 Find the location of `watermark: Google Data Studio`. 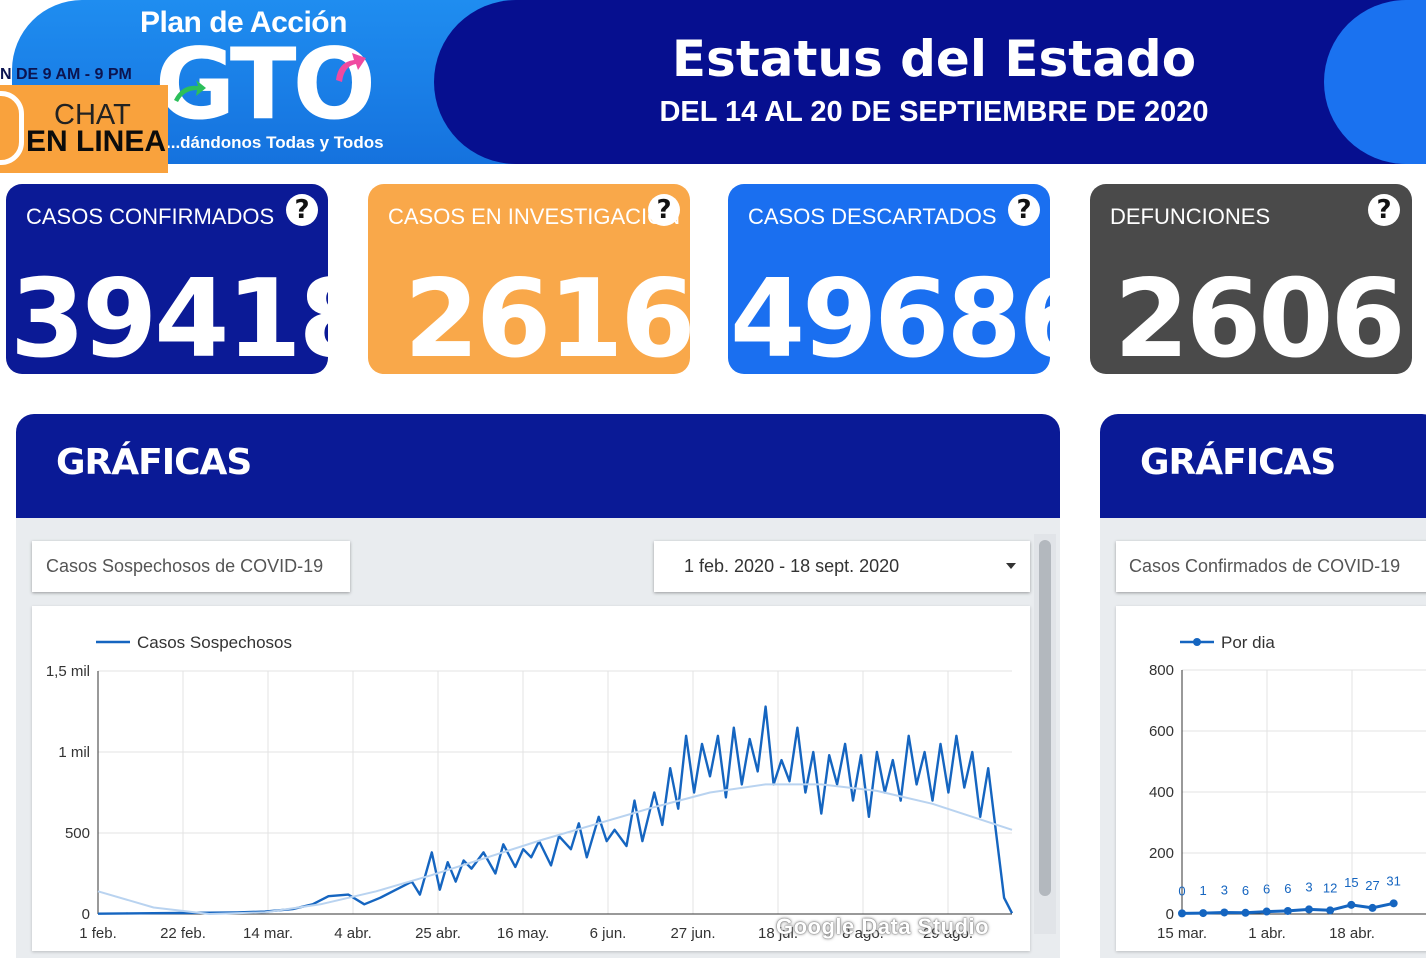

watermark: Google Data Studio is located at coordinates (883, 926).